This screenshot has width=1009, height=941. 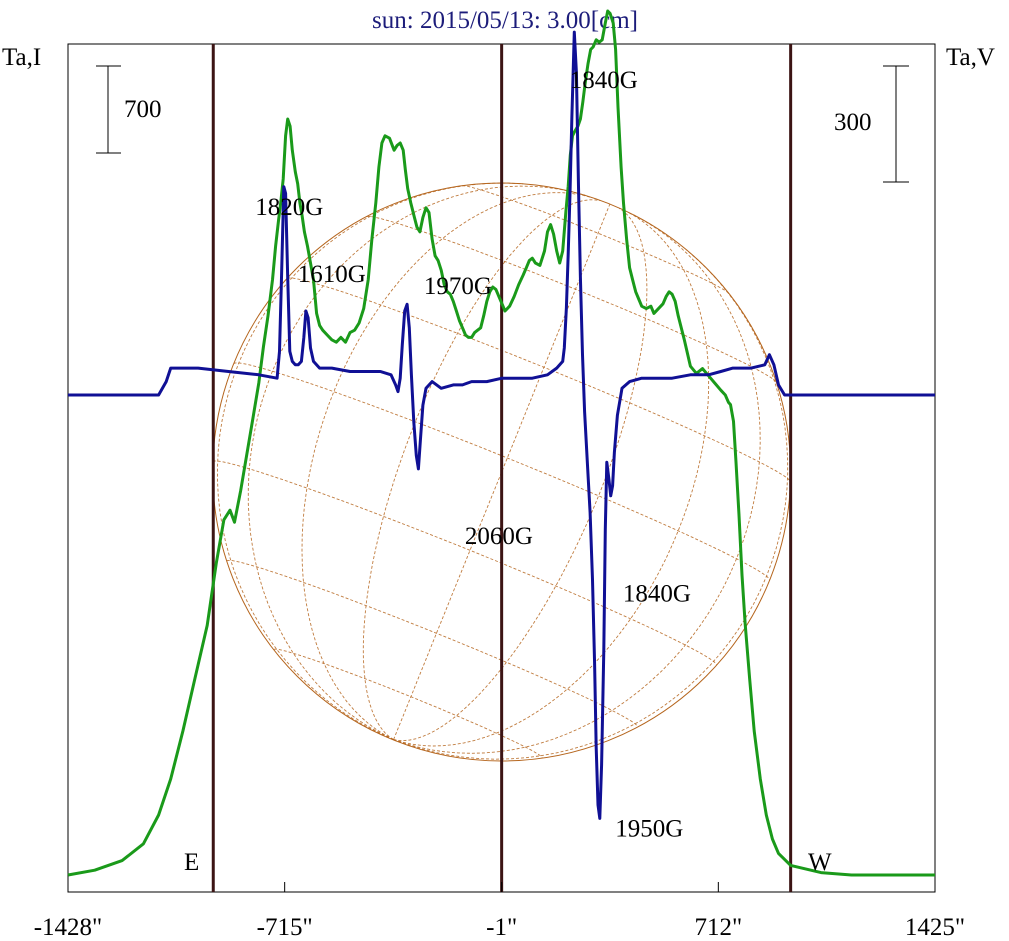 I want to click on west-limb-label: W, so click(x=820, y=862).